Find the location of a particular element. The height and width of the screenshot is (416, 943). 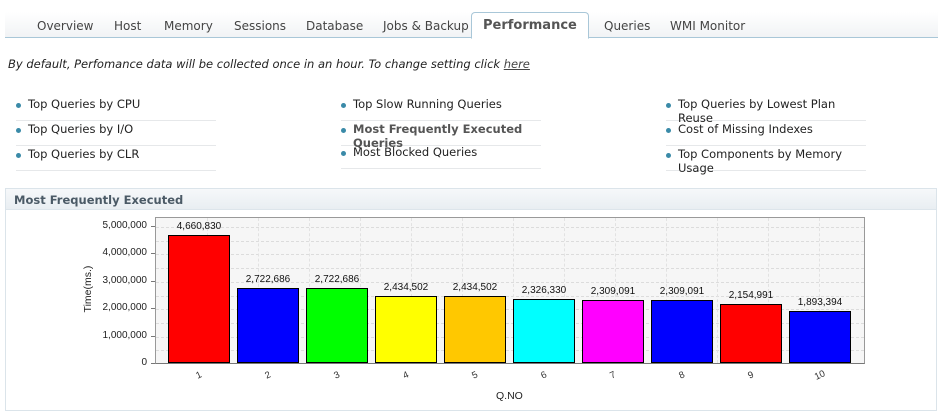

tab-performance: Performance is located at coordinates (530, 25).